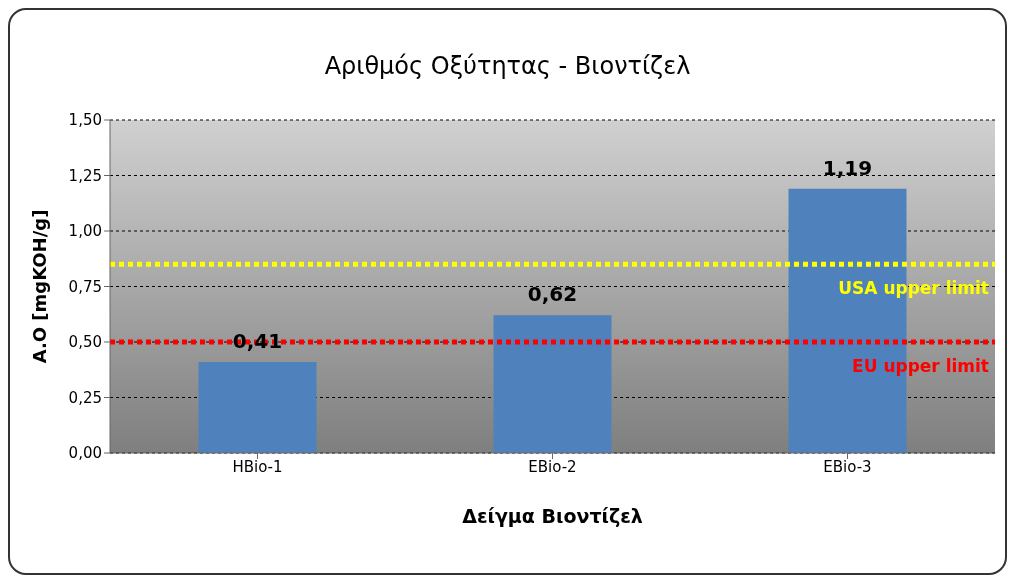 The height and width of the screenshot is (579, 1011). Describe the element at coordinates (40, 286) in the screenshot. I see `y-axis-title: A.O [mgKOH/g]` at that location.